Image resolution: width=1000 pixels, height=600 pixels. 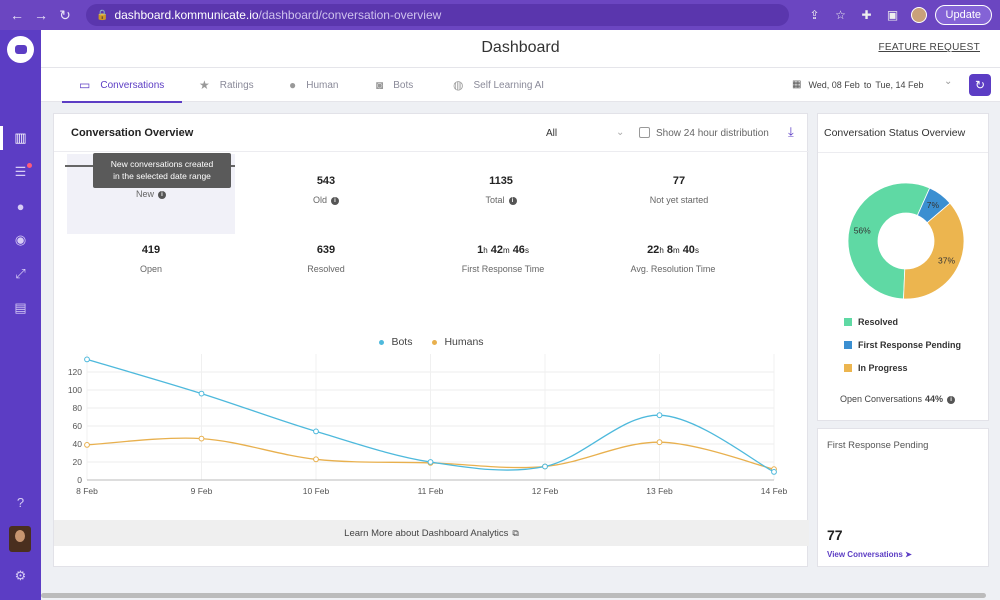 I want to click on sidebar-bot-icon: ◉, so click(x=20, y=239).